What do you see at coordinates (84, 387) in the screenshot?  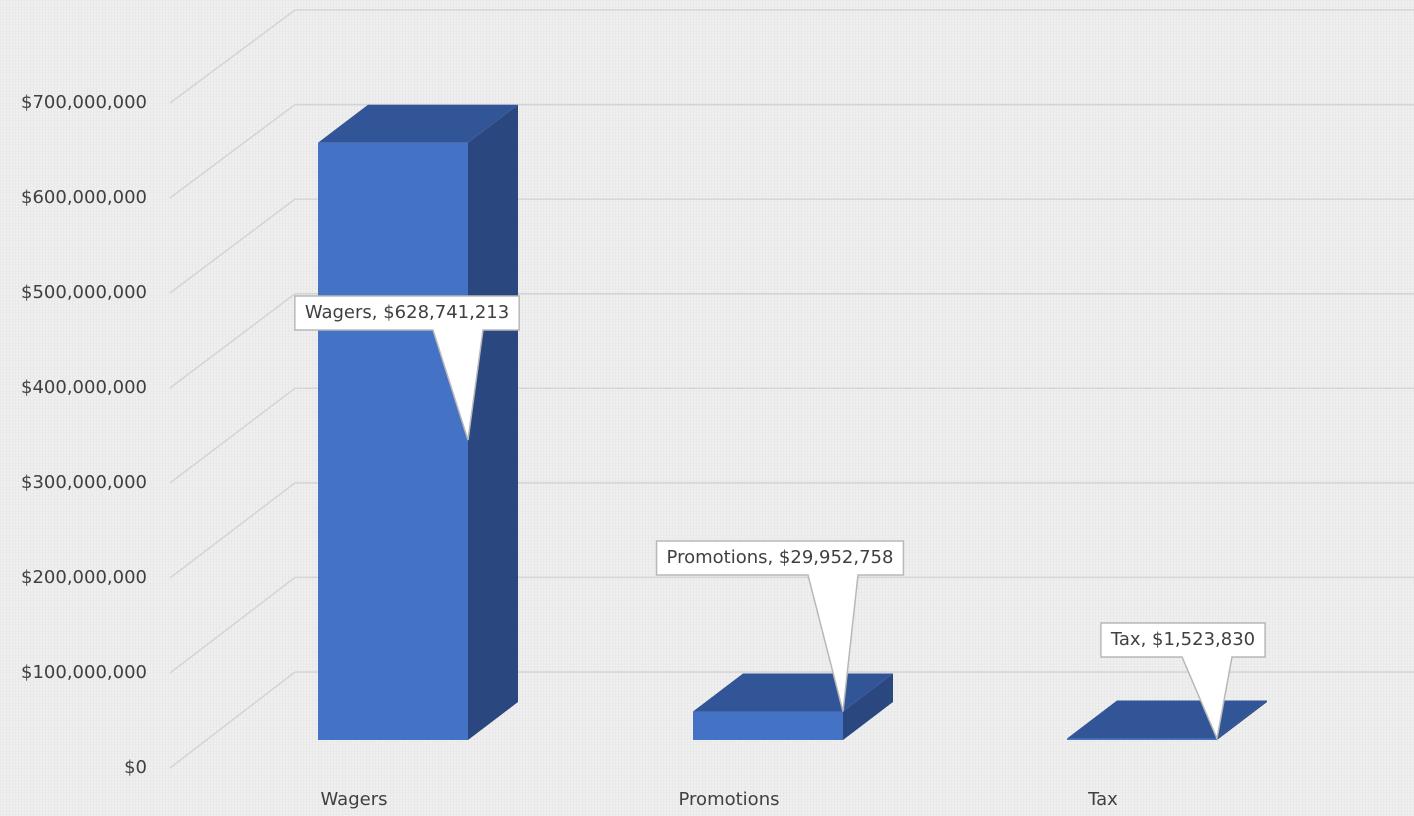 I see `y-tick-label: $400,000,000` at bounding box center [84, 387].